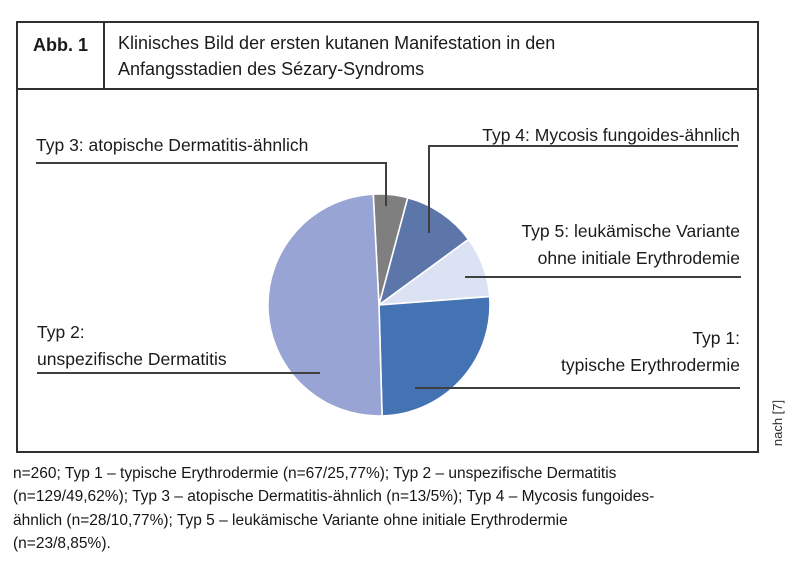 The image size is (800, 569). Describe the element at coordinates (429, 189) in the screenshot. I see `leader-line-typ4-v` at that location.